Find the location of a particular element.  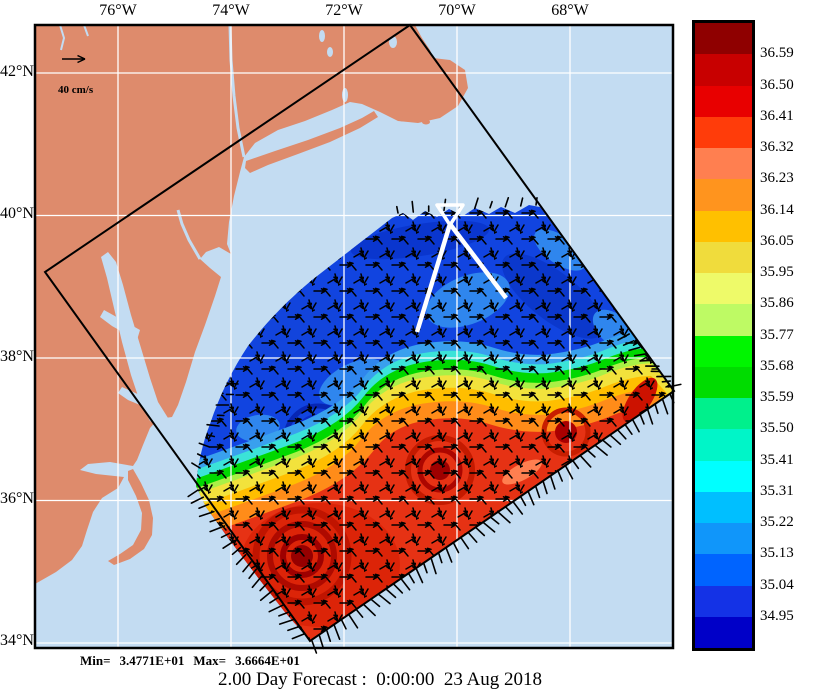

lon-label-72w: 72°W is located at coordinates (344, 10).